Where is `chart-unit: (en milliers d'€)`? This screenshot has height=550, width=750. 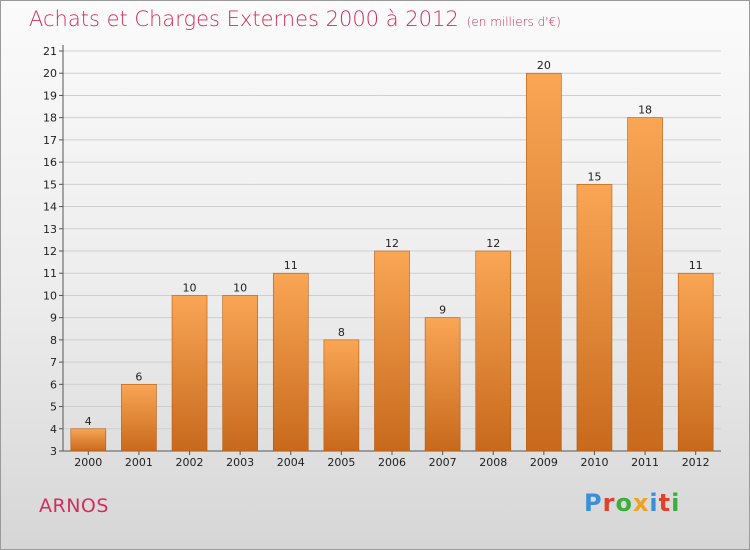
chart-unit: (en milliers d'€) is located at coordinates (513, 22).